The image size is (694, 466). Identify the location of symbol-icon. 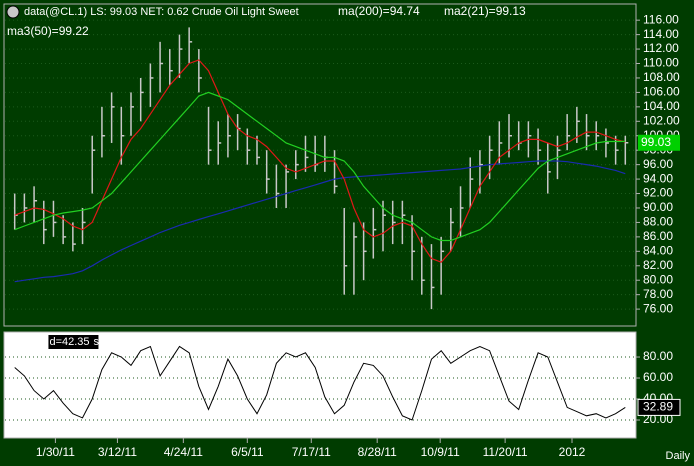
(13, 12).